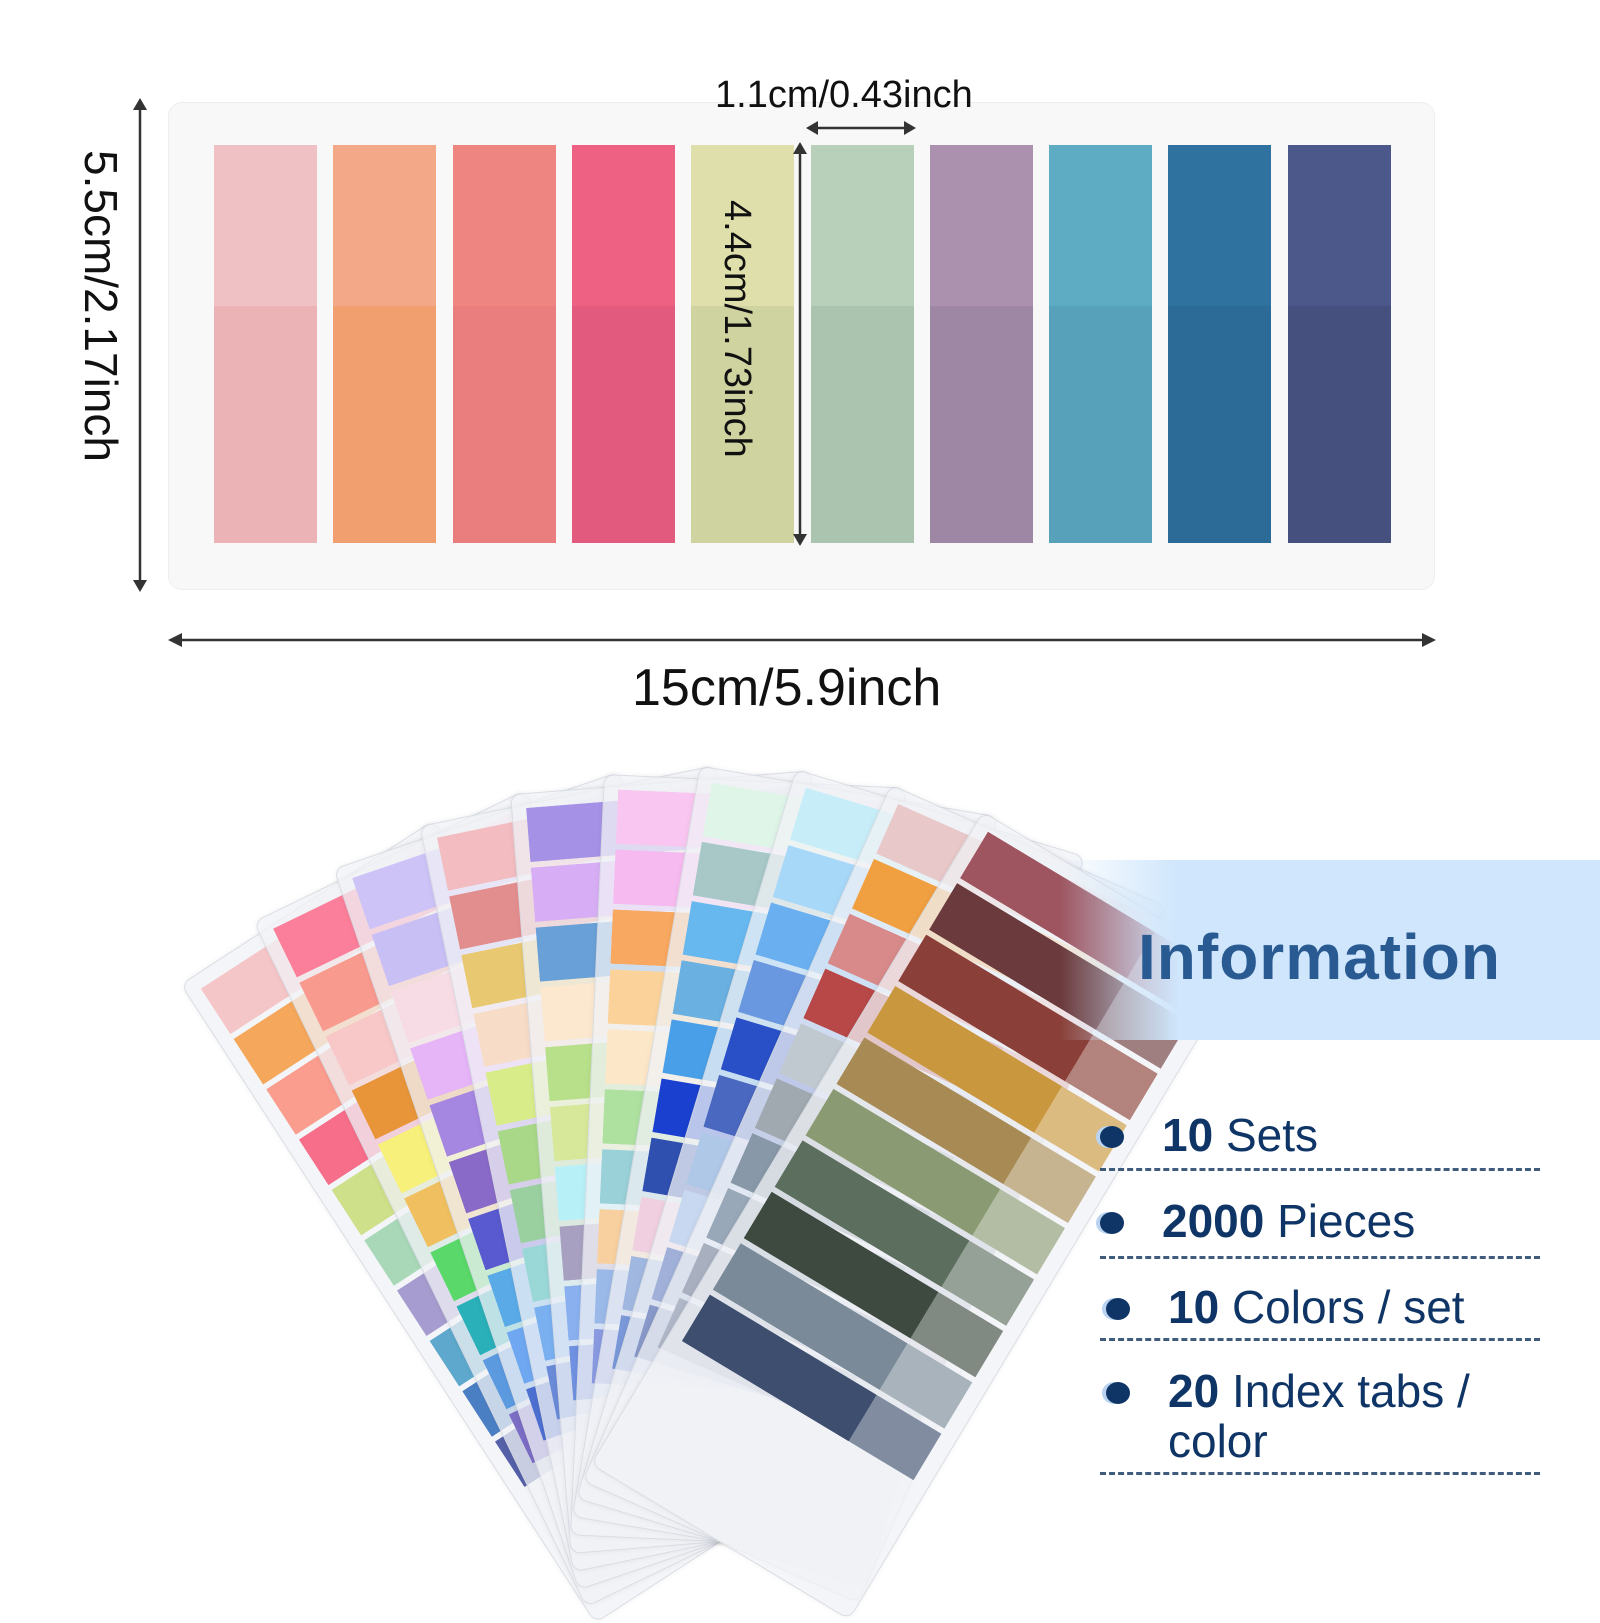 This screenshot has height=1623, width=1600. I want to click on information-banner, so click(1330, 950).